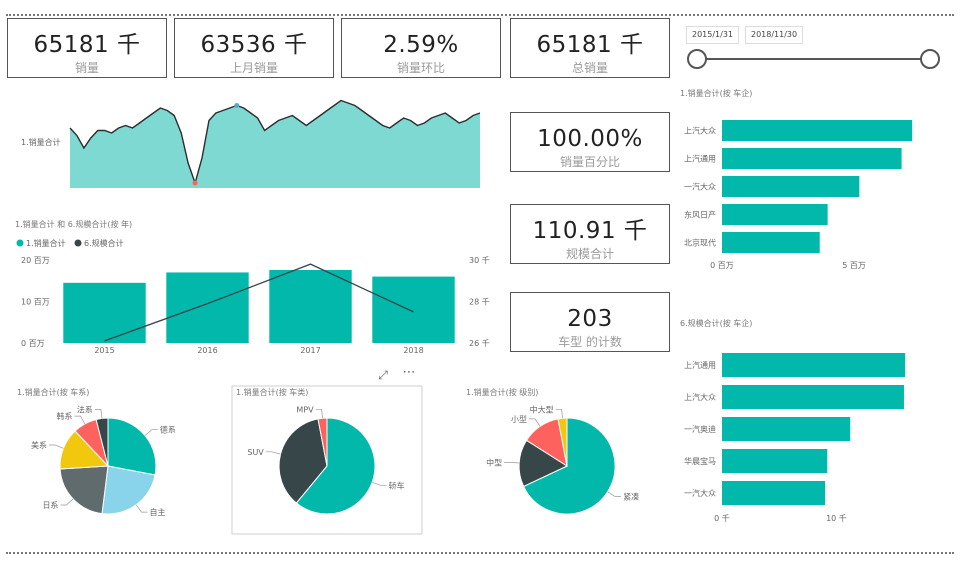 This screenshot has width=960, height=573. I want to click on expand-icon: ⤢, so click(383, 375).